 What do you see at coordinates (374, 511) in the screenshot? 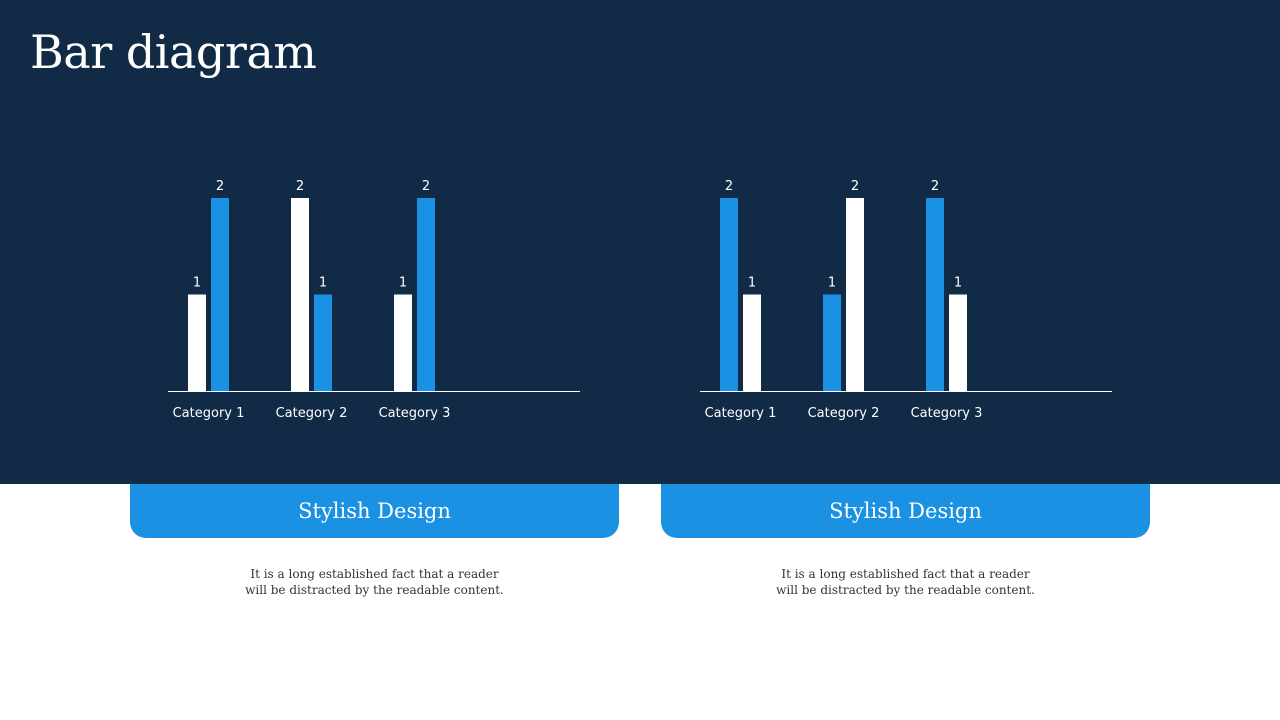
I see `card-heading-left: Stylish Design` at bounding box center [374, 511].